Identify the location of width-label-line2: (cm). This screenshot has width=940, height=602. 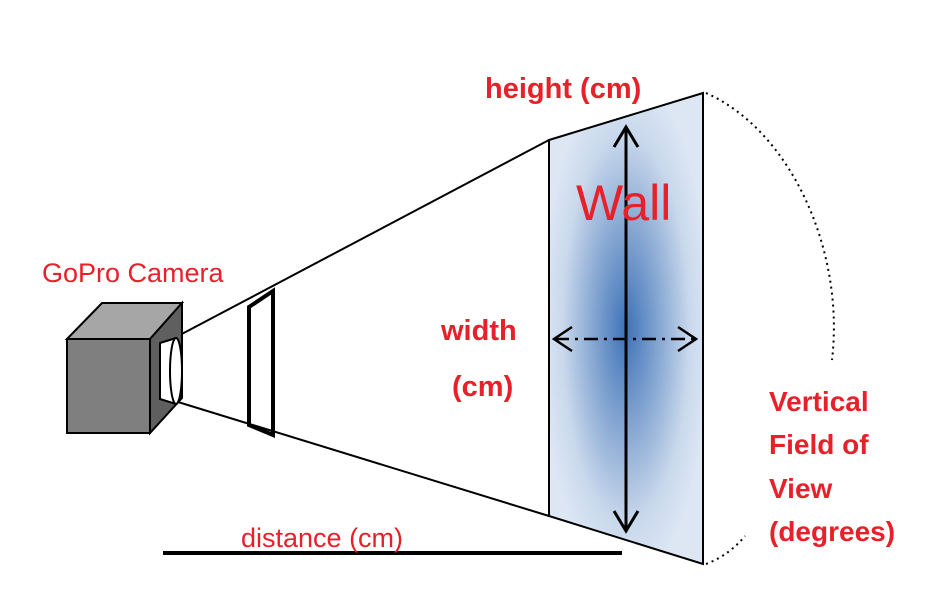
(482, 387).